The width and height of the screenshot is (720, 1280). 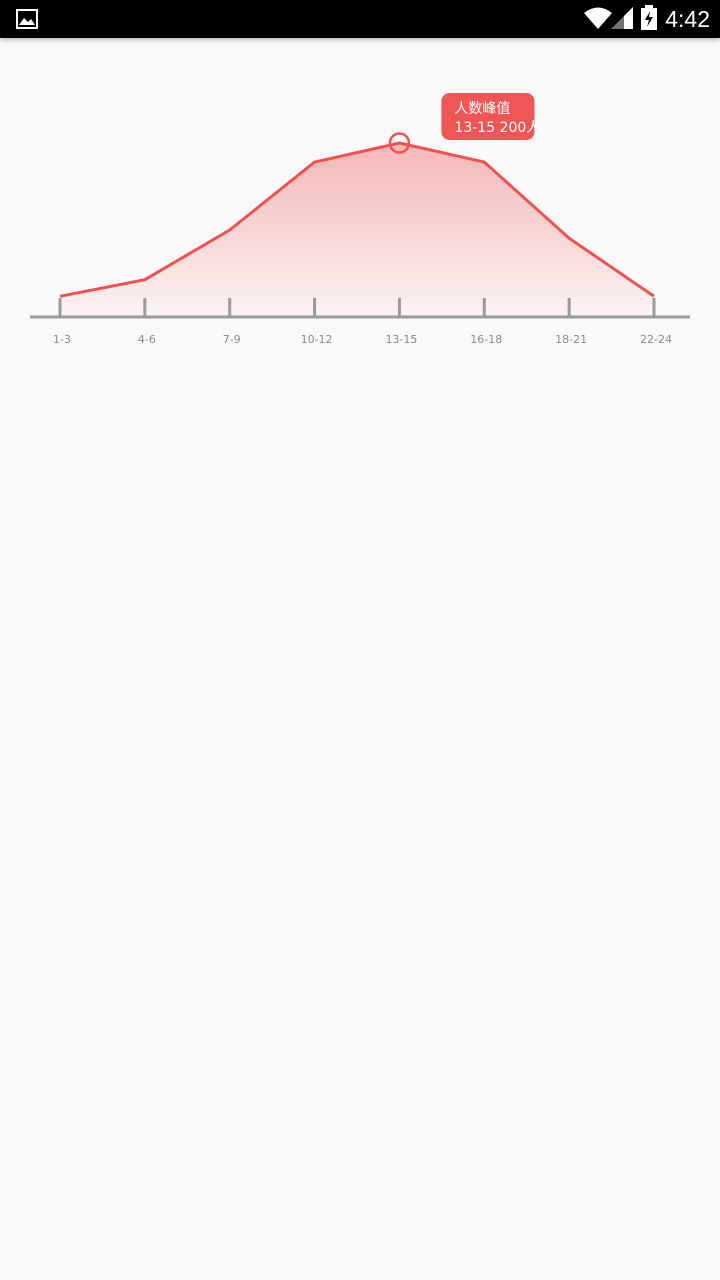 What do you see at coordinates (687, 19) in the screenshot?
I see `status-clock: 4:42` at bounding box center [687, 19].